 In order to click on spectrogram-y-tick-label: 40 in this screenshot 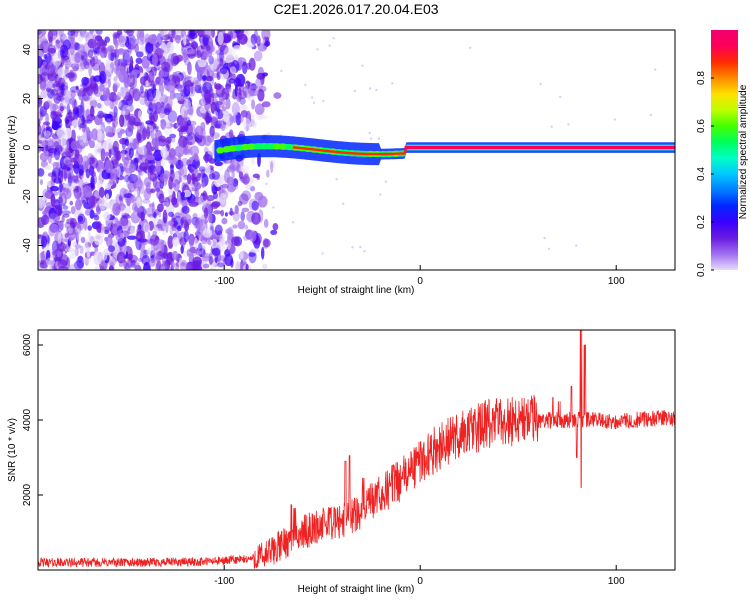, I will do `click(27, 50)`.